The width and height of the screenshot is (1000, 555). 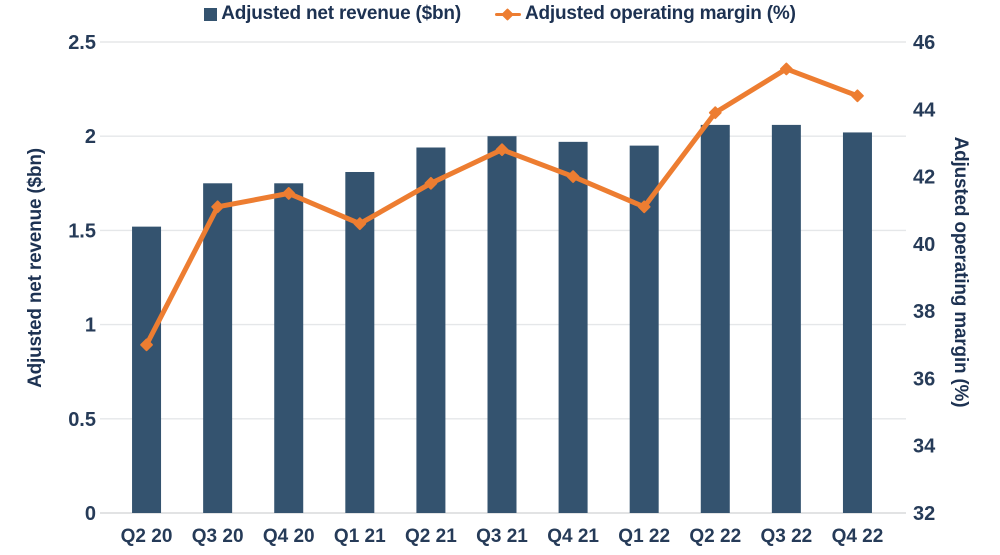 What do you see at coordinates (360, 536) in the screenshot?
I see `x-axis-label: Q1 21` at bounding box center [360, 536].